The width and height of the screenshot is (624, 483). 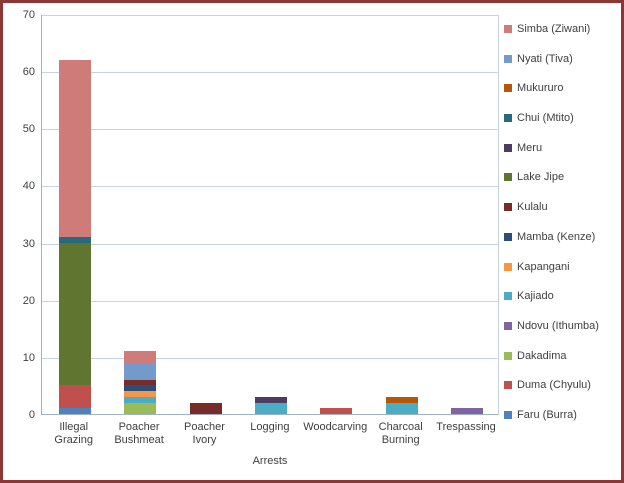 What do you see at coordinates (542, 355) in the screenshot?
I see `legend-label: Dakadima` at bounding box center [542, 355].